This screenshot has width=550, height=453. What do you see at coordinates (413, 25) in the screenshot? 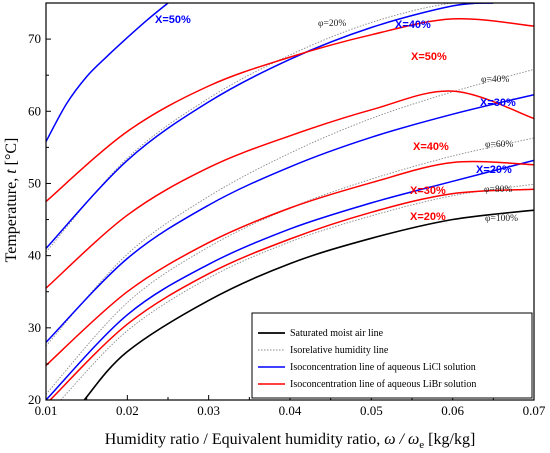
I see `licl-label-x-40: X=40%` at bounding box center [413, 25].